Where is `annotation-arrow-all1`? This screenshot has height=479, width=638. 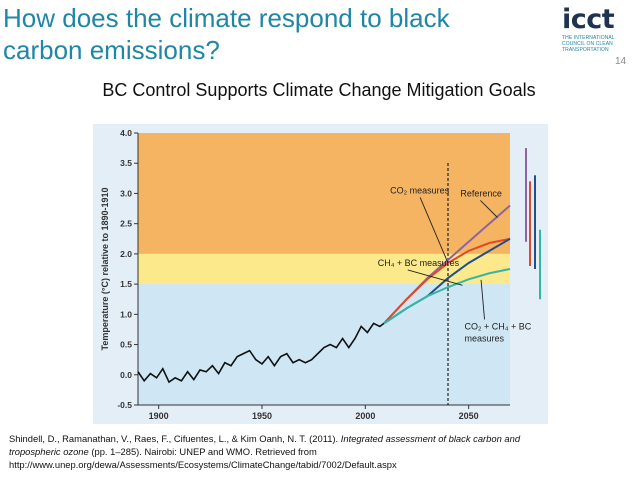
annotation-arrow-all1 is located at coordinates (482, 299).